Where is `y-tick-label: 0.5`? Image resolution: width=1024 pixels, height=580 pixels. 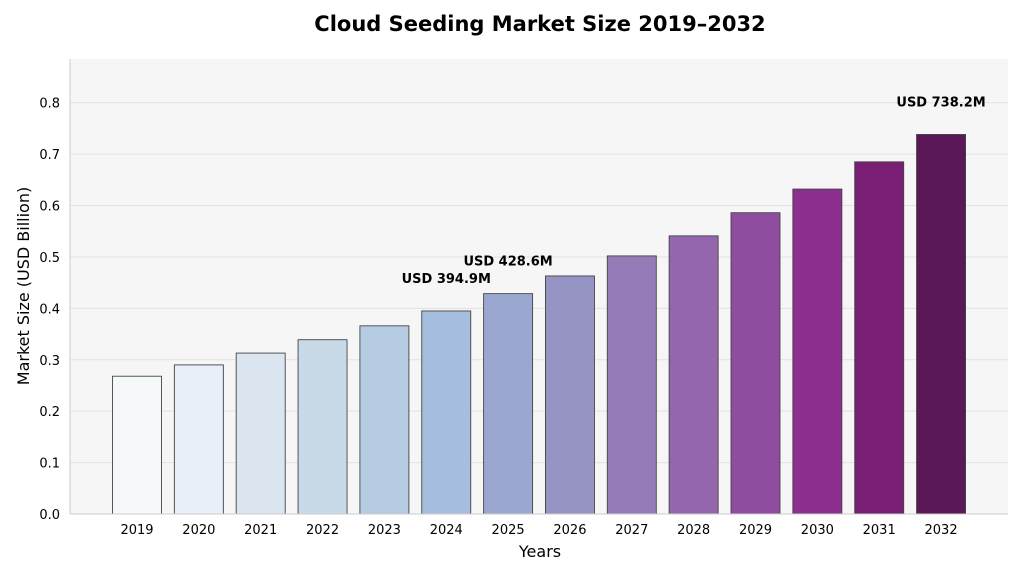
y-tick-label: 0.5 is located at coordinates (49, 258).